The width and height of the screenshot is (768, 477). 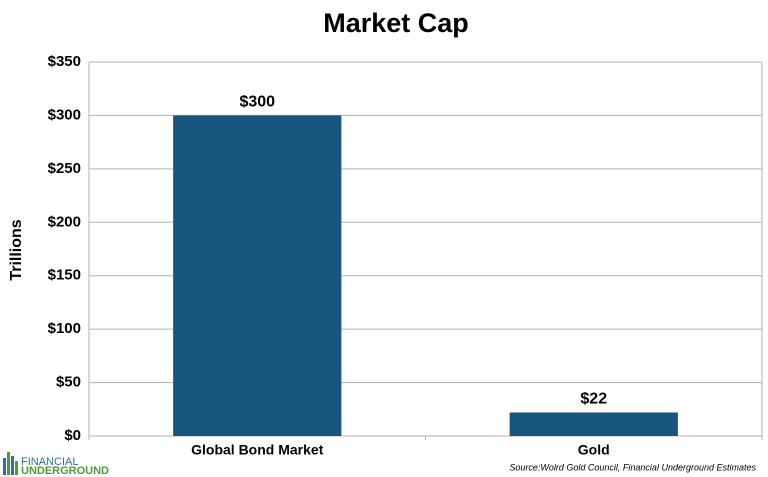 What do you see at coordinates (49, 462) in the screenshot?
I see `logo-text: FINANCIAL` at bounding box center [49, 462].